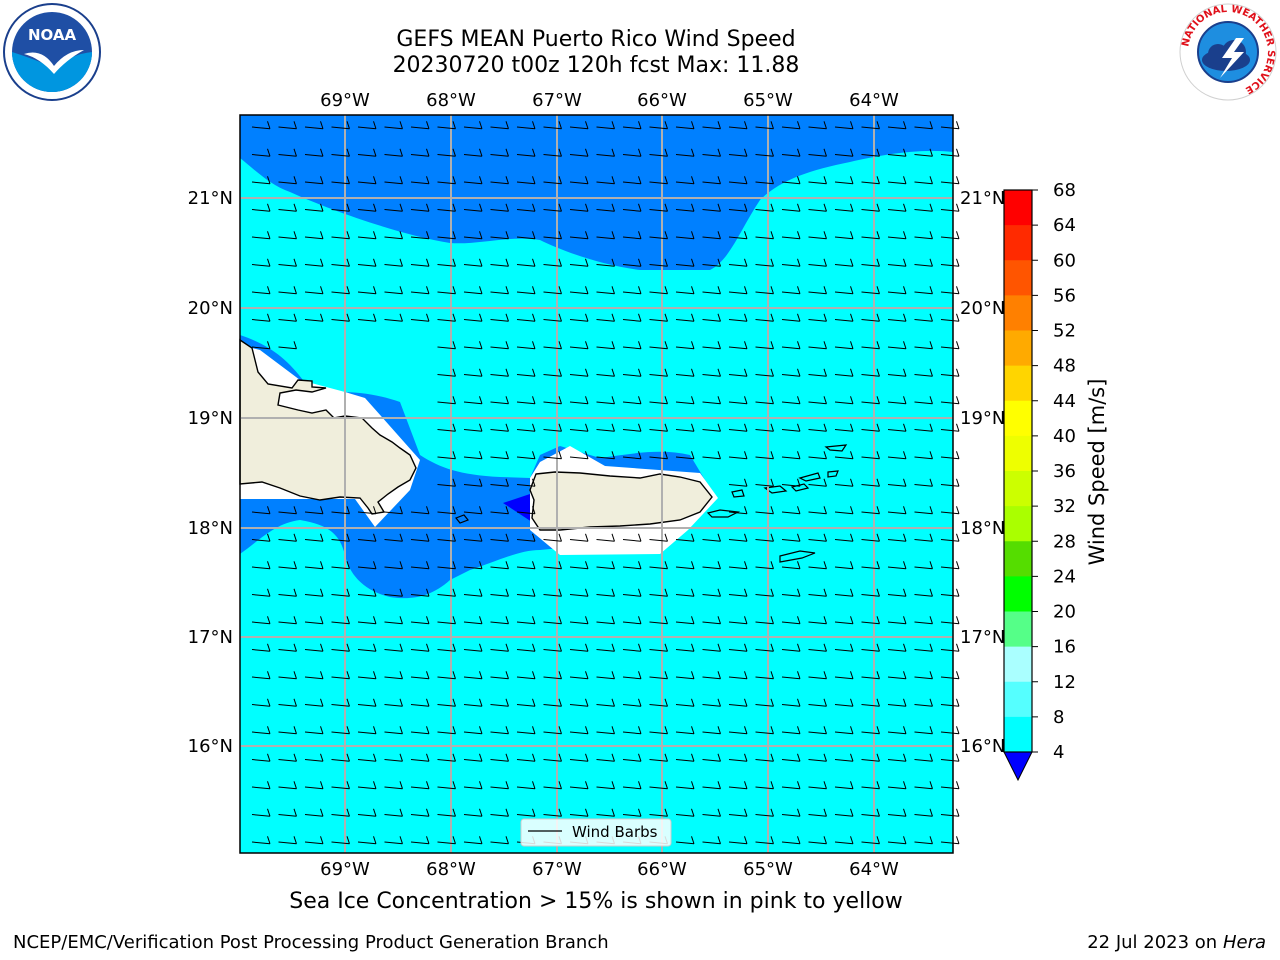  What do you see at coordinates (833, 474) in the screenshot?
I see `virgin-gorda-island` at bounding box center [833, 474].